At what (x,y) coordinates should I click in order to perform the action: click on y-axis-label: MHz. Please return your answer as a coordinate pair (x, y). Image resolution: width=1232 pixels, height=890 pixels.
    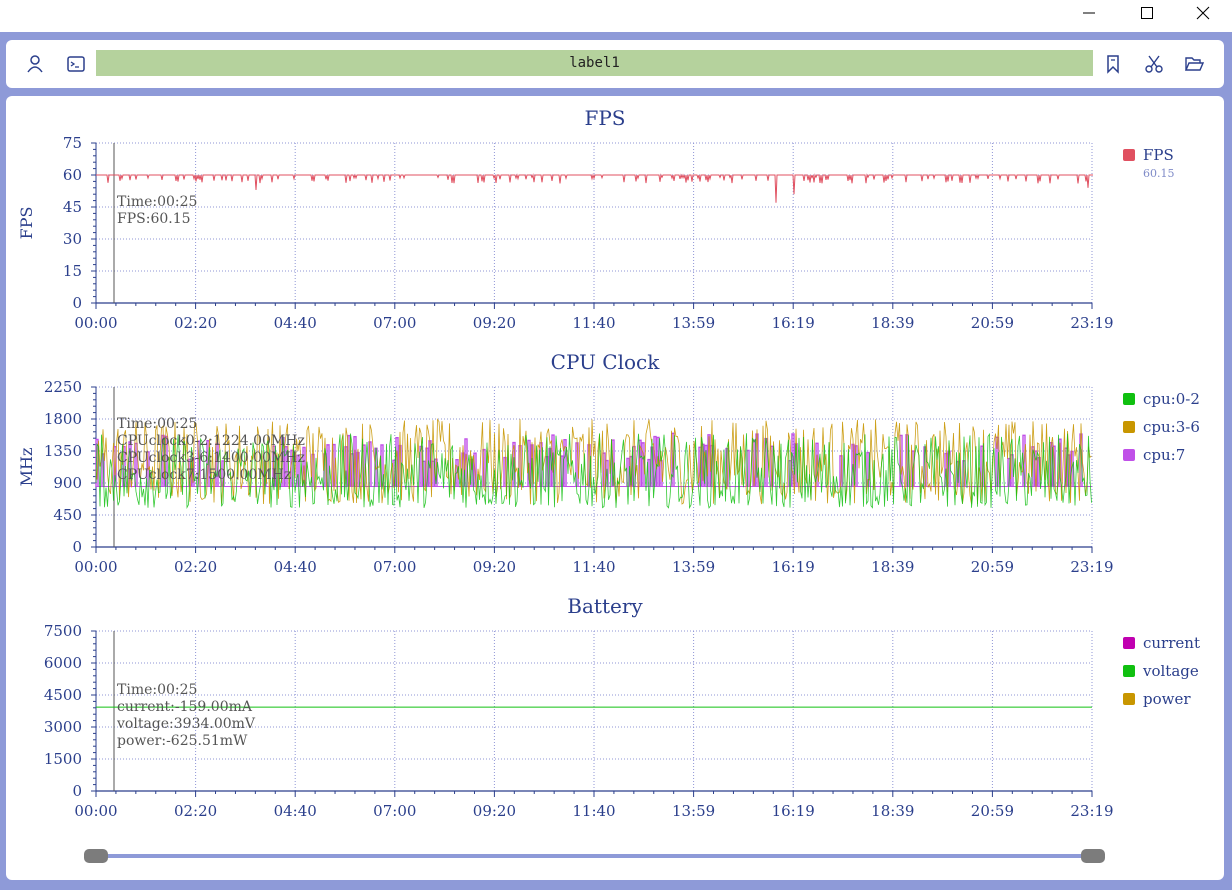
    Looking at the image, I should click on (26, 467).